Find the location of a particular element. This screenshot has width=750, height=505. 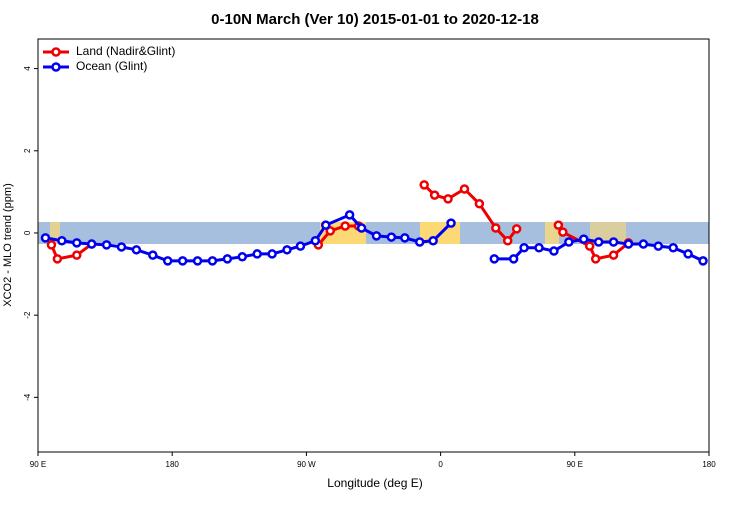

x-tick-label: 0 is located at coordinates (440, 464).